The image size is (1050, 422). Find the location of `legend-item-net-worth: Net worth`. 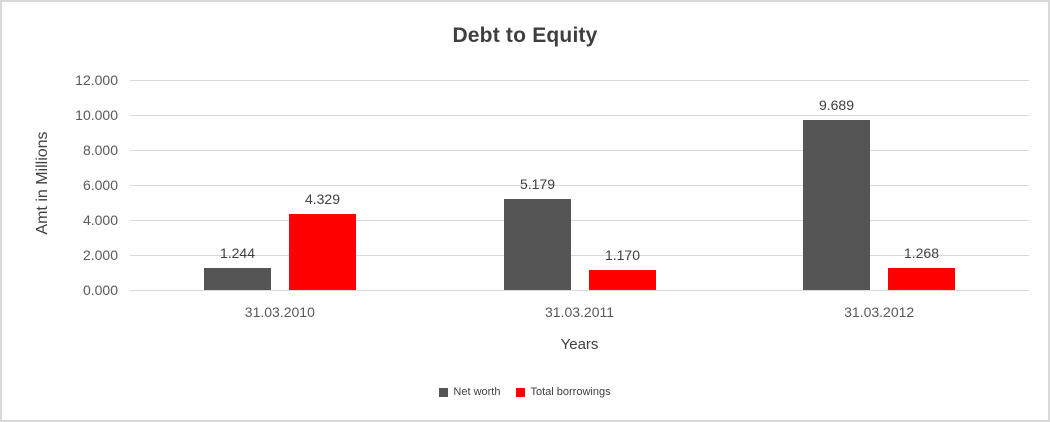

legend-item-net-worth: Net worth is located at coordinates (469, 392).